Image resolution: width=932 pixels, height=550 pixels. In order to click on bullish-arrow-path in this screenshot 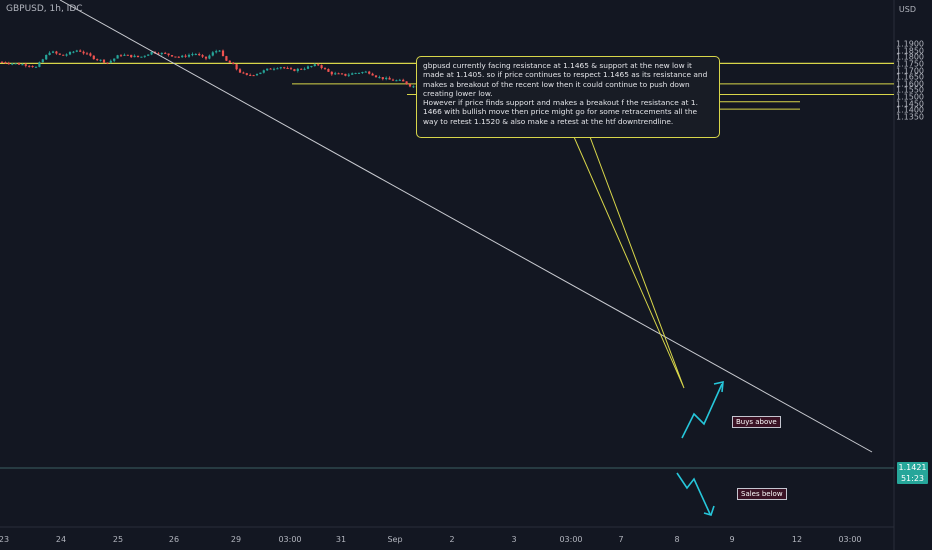, I will do `click(702, 411)`.